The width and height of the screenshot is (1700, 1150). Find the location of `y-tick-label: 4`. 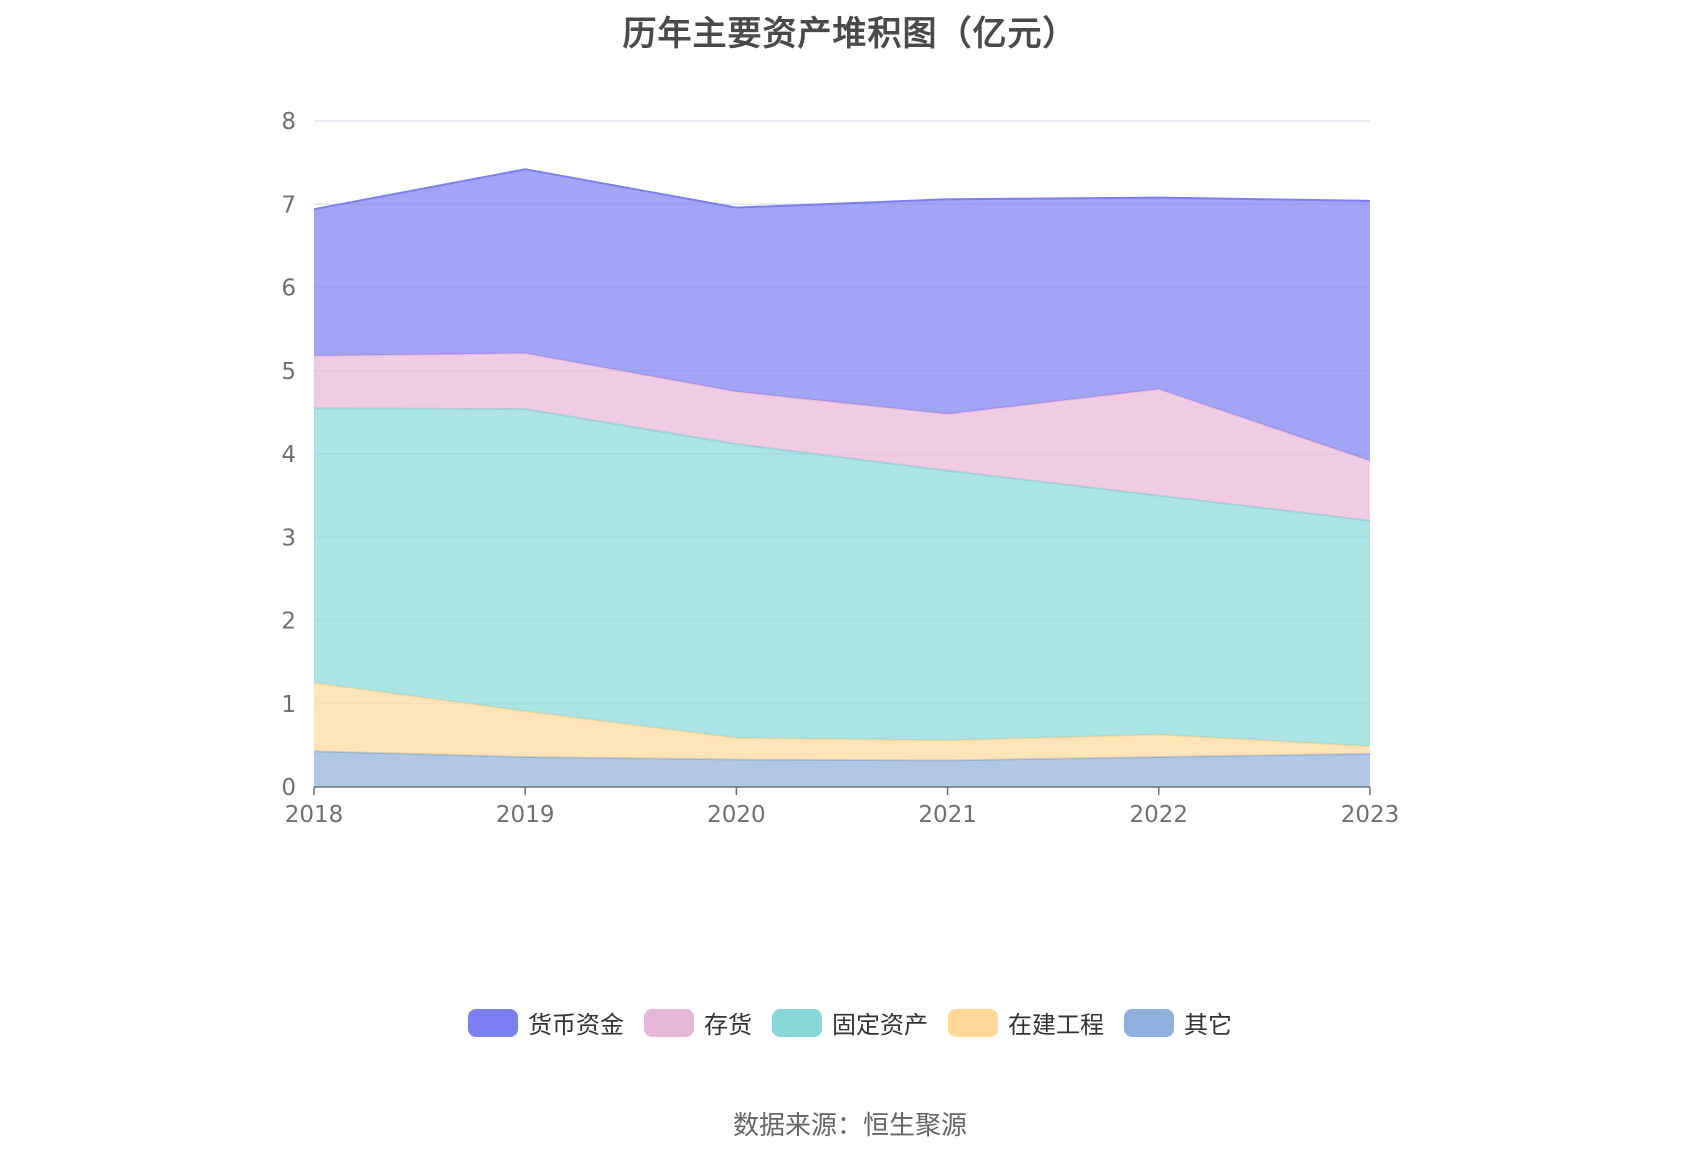

y-tick-label: 4 is located at coordinates (288, 455).